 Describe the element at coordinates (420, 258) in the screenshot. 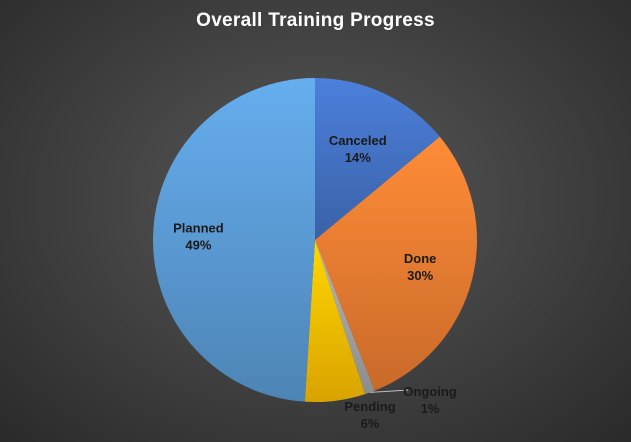

I see `data-label-name-done: Done` at that location.